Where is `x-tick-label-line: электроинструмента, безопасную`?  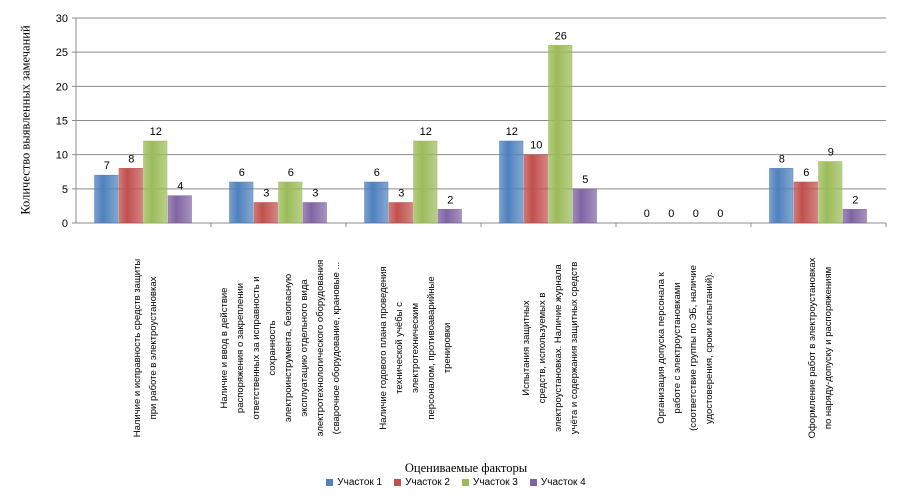 x-tick-label-line: электроинструмента, безопасную is located at coordinates (288, 348).